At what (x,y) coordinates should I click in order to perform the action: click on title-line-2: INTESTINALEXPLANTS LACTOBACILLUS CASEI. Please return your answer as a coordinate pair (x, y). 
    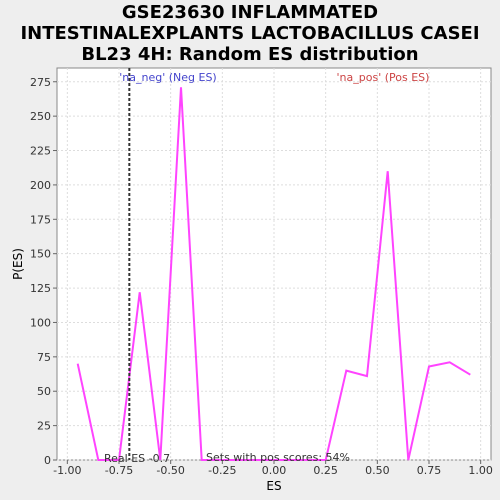
    Looking at the image, I should click on (250, 33).